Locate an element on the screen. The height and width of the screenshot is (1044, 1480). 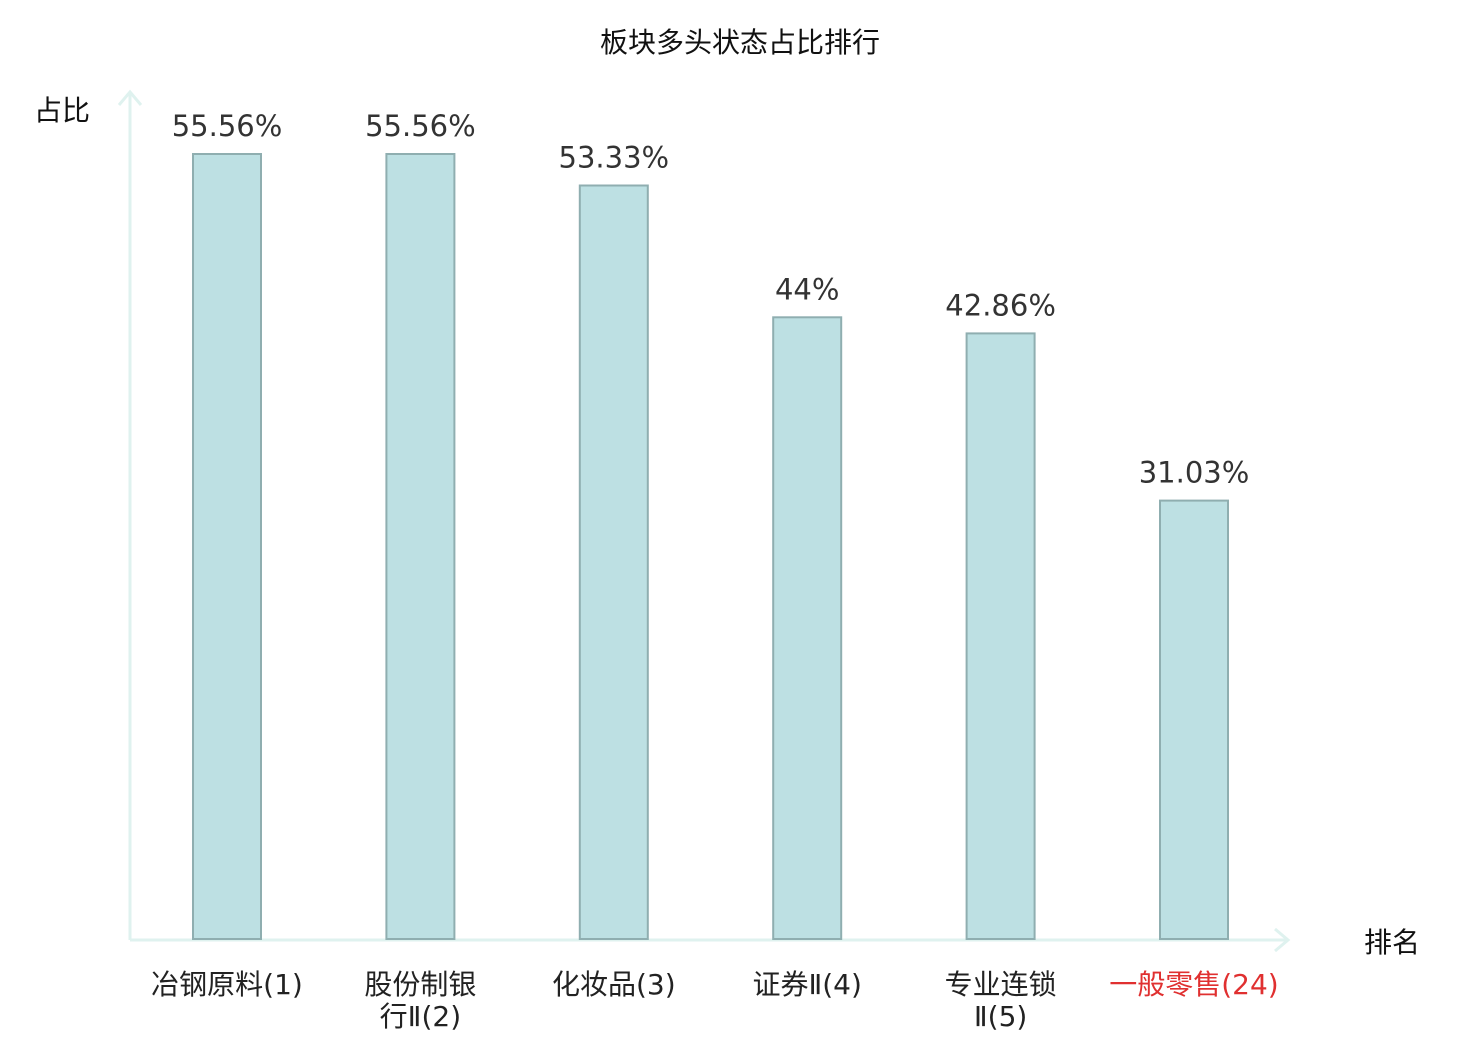
y-axis is located at coordinates (130, 514).